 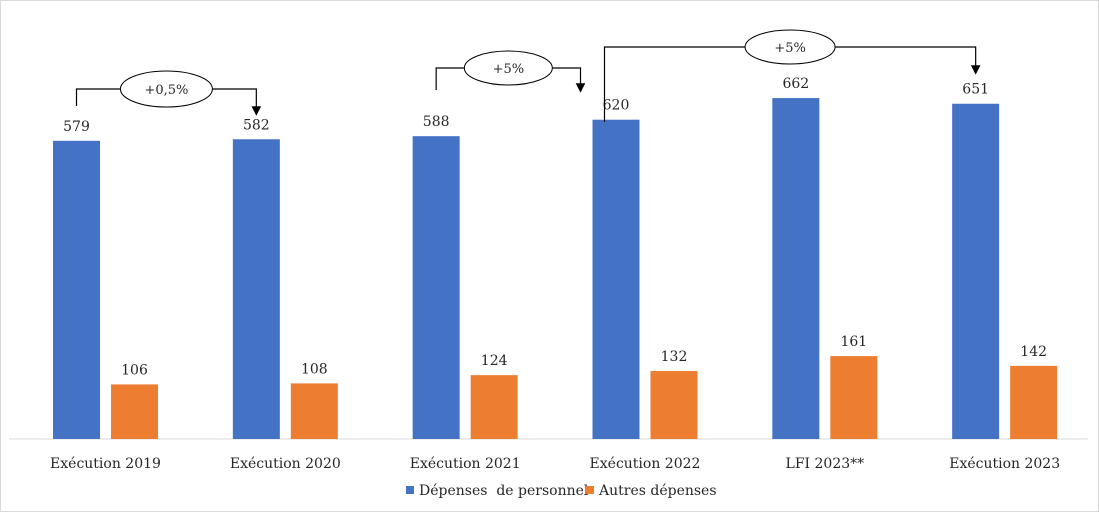 What do you see at coordinates (795, 84) in the screenshot?
I see `value-label-d-penses-de-personnel-lfi-2023: 662` at bounding box center [795, 84].